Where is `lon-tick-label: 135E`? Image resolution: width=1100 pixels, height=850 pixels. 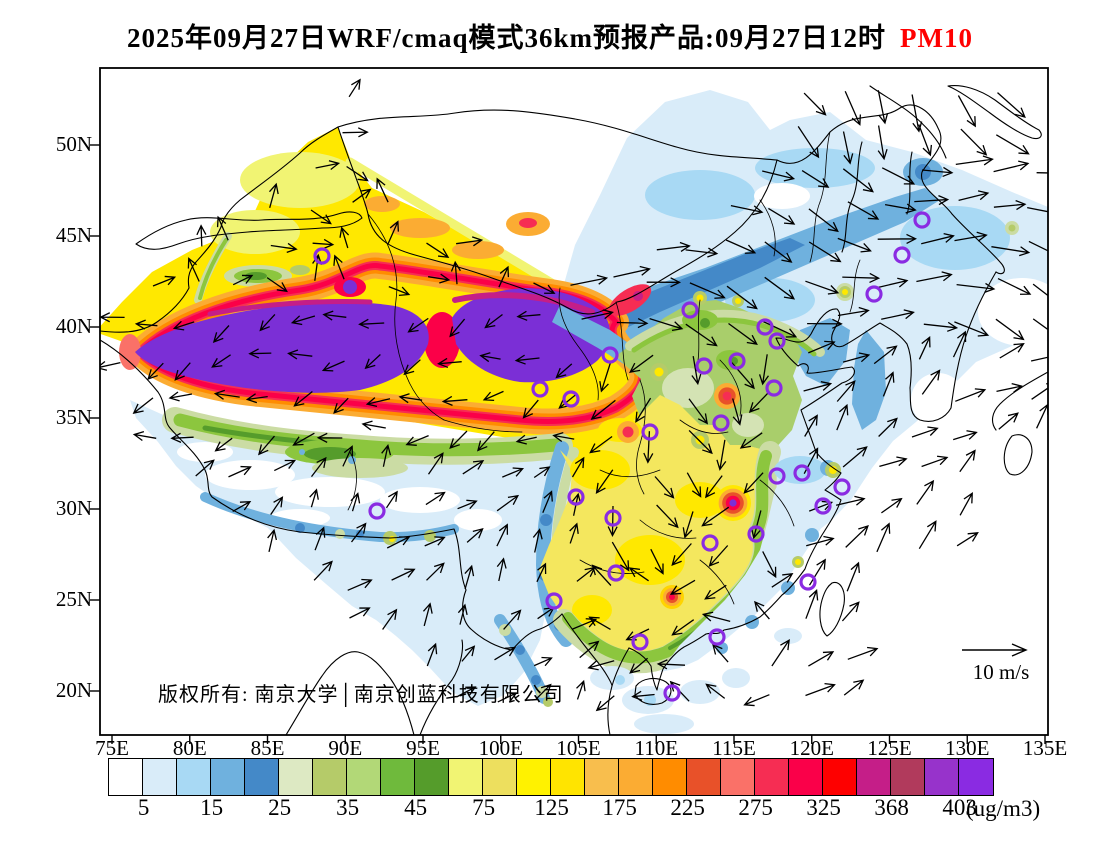
lon-tick-label: 135E is located at coordinates (1045, 748).